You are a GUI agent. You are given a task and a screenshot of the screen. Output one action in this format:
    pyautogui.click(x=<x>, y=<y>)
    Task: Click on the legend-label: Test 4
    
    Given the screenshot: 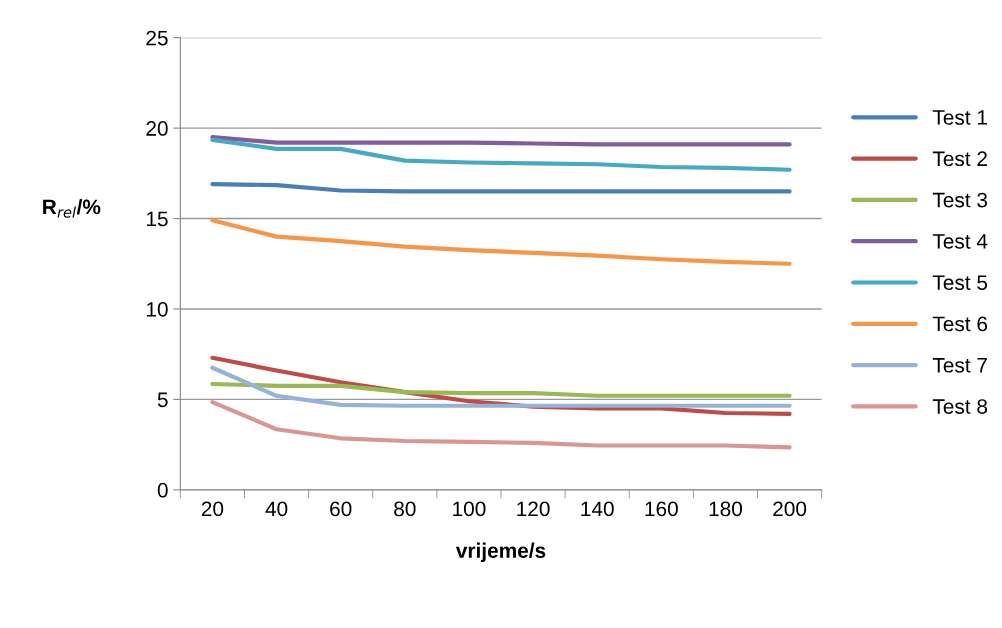 What is the action you would take?
    pyautogui.click(x=960, y=241)
    